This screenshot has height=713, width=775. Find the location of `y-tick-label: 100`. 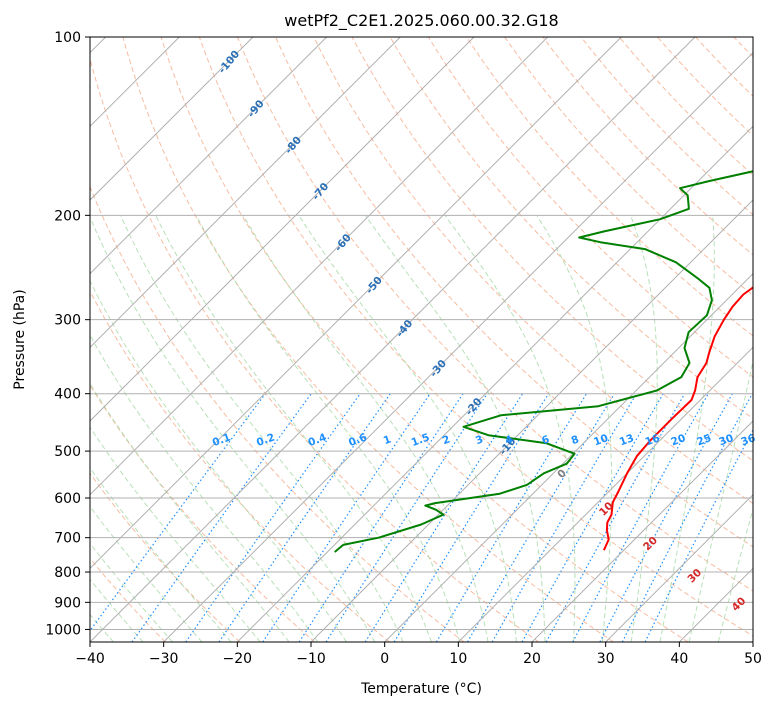

y-tick-label: 100 is located at coordinates (67, 38).